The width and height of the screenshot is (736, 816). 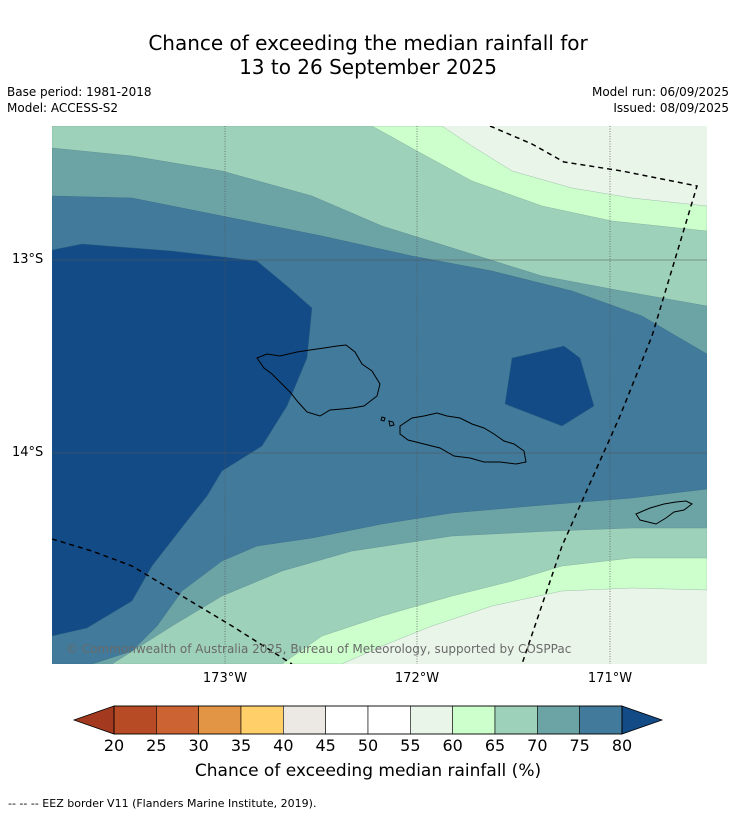 I want to click on colorbar-low-arrow, so click(x=93, y=720).